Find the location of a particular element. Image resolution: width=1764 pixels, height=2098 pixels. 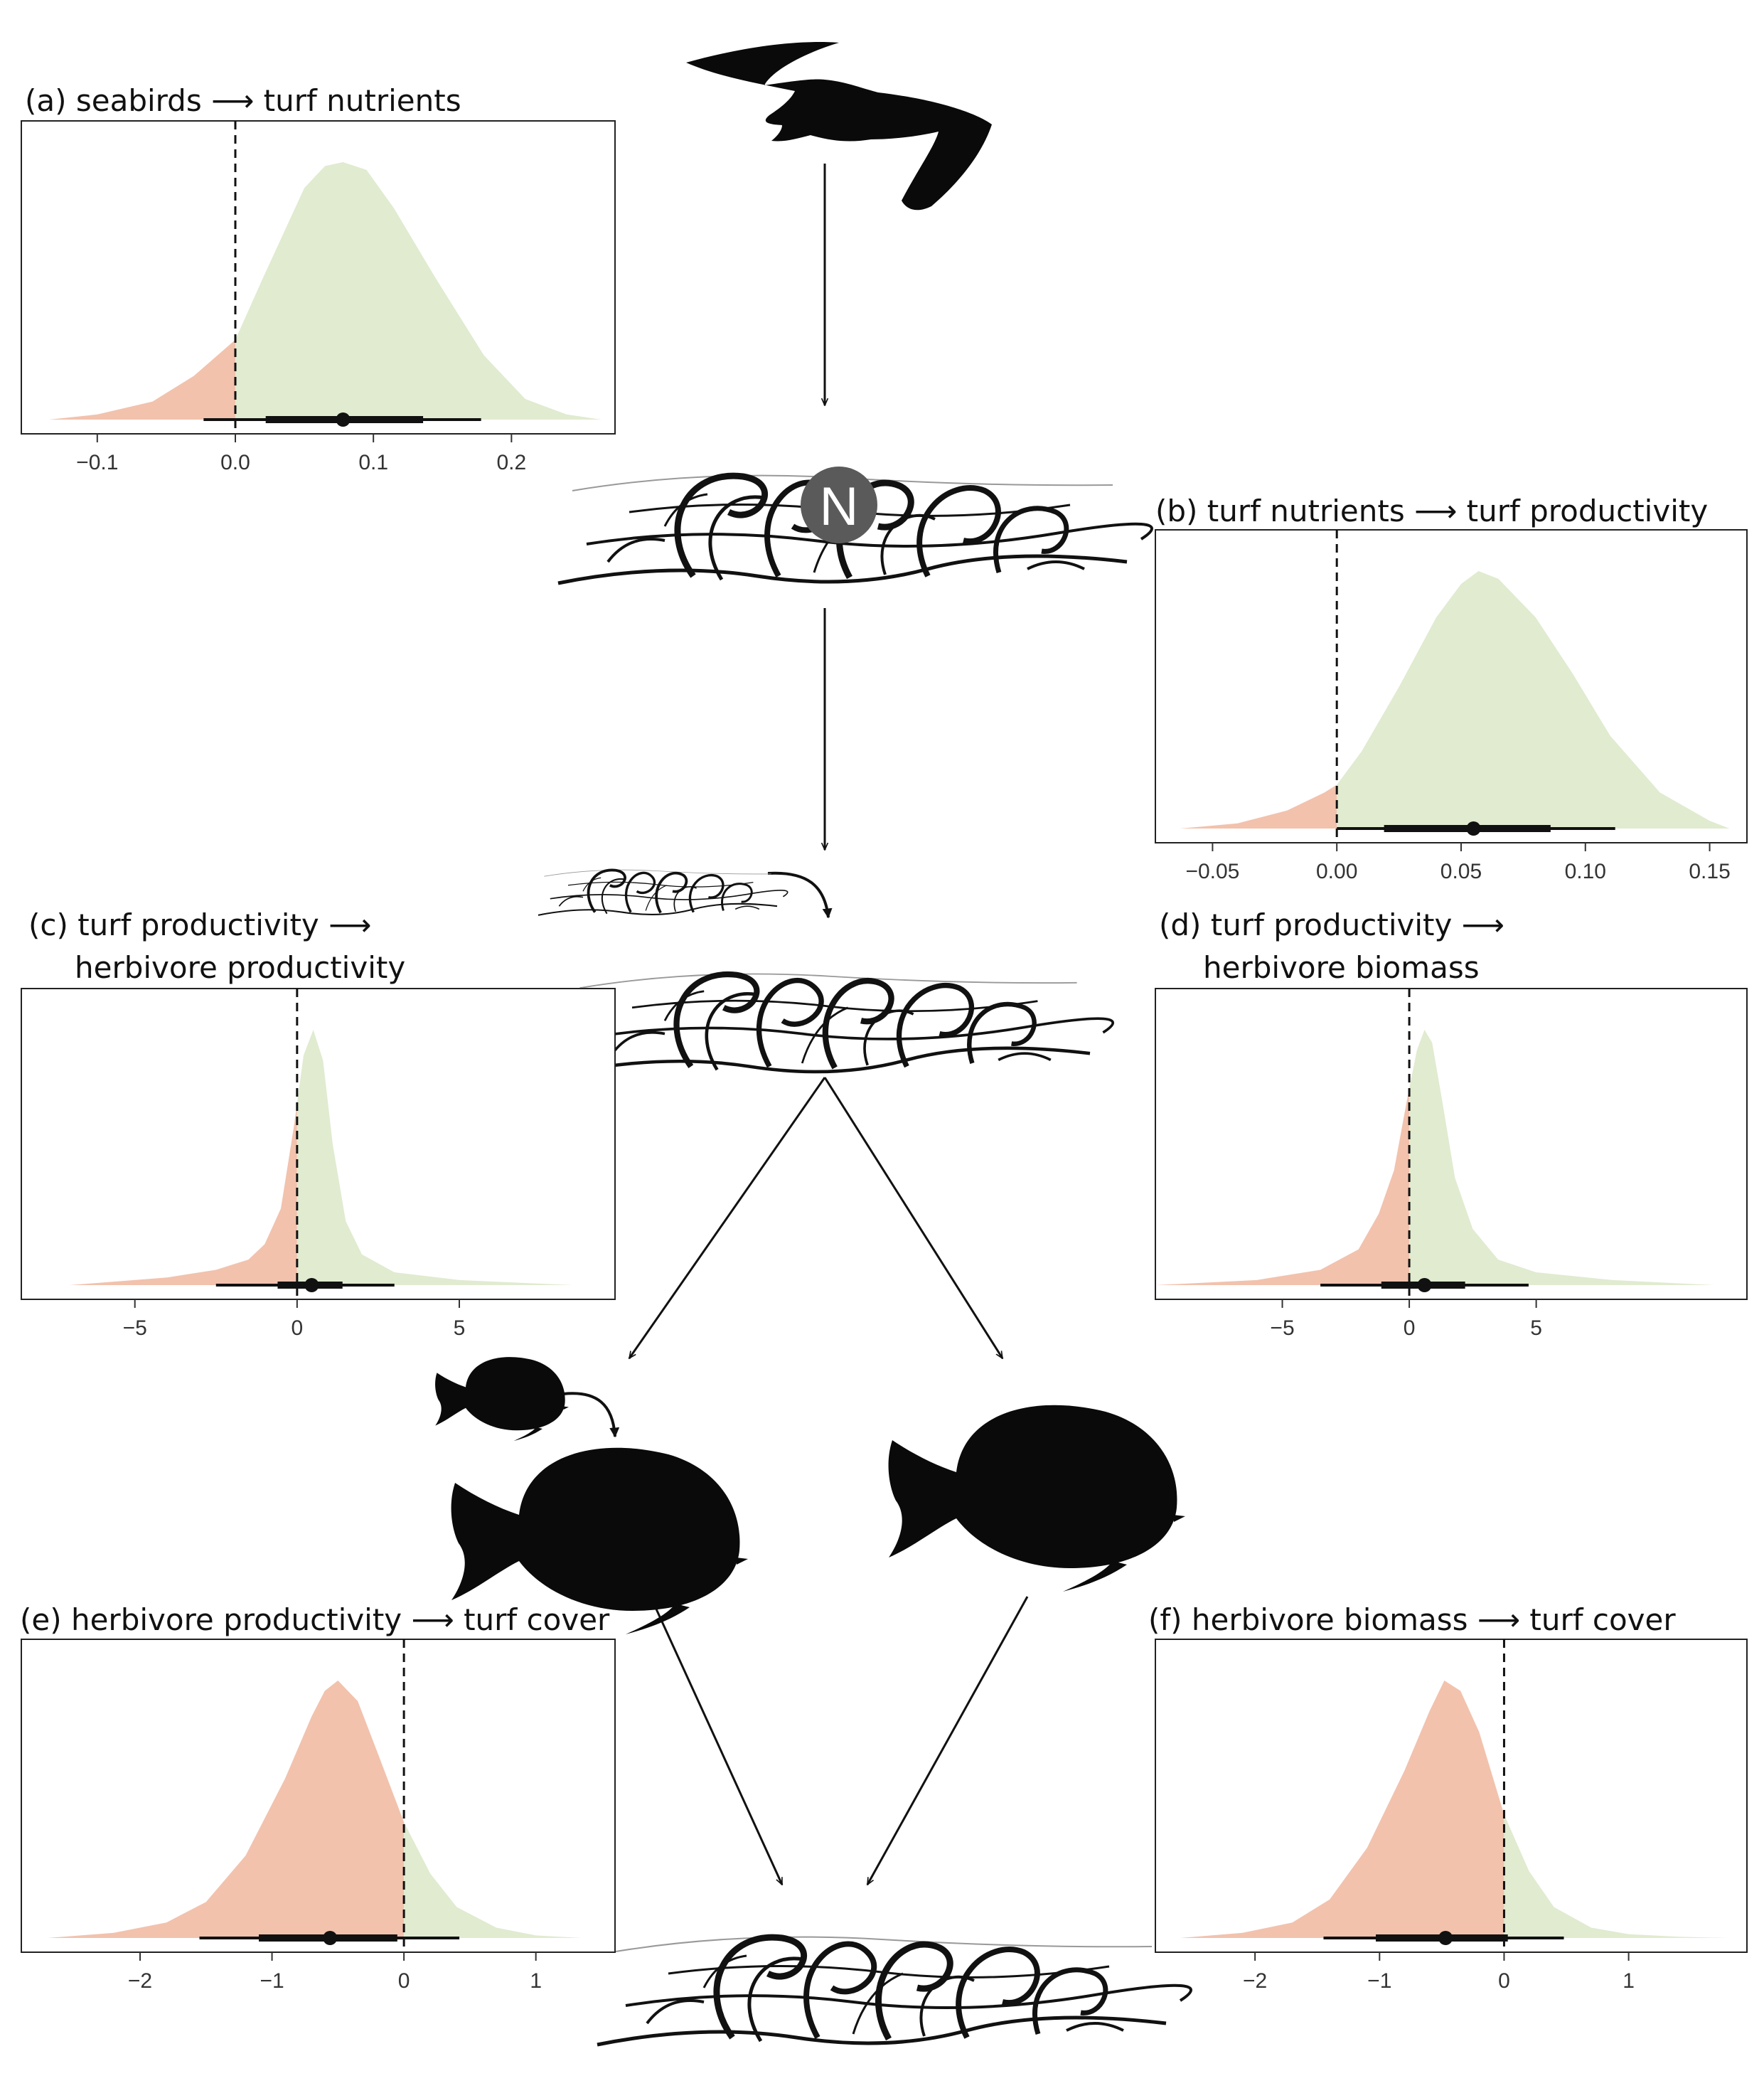

seabird-icon is located at coordinates (839, 126).